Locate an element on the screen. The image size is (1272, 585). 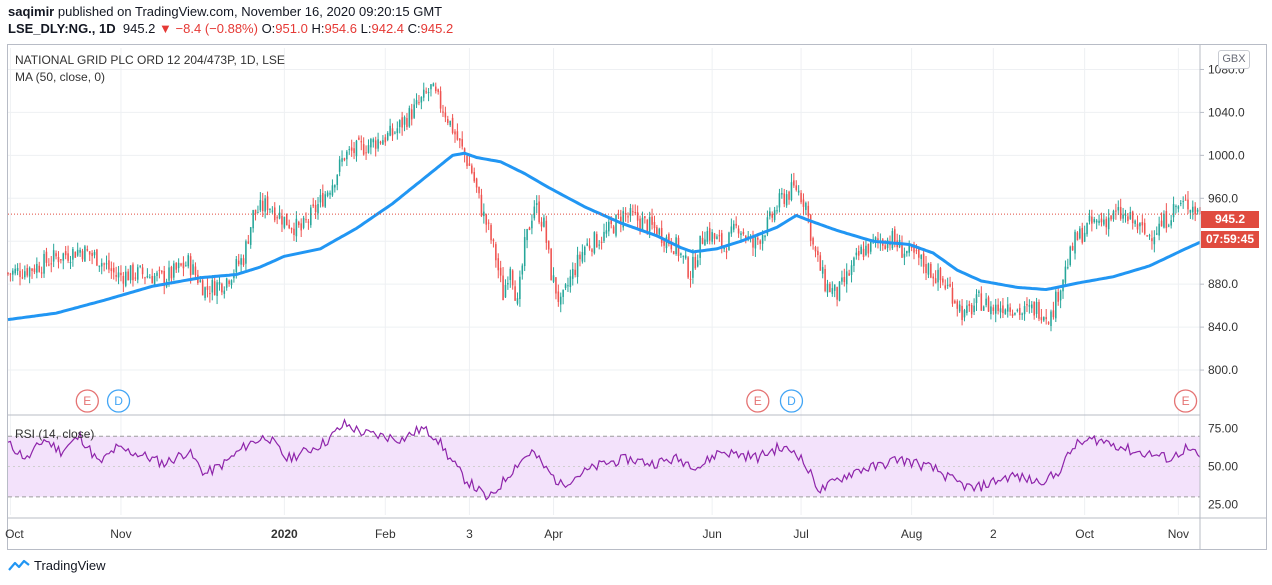
x-tick-label: Jun is located at coordinates (711, 534).